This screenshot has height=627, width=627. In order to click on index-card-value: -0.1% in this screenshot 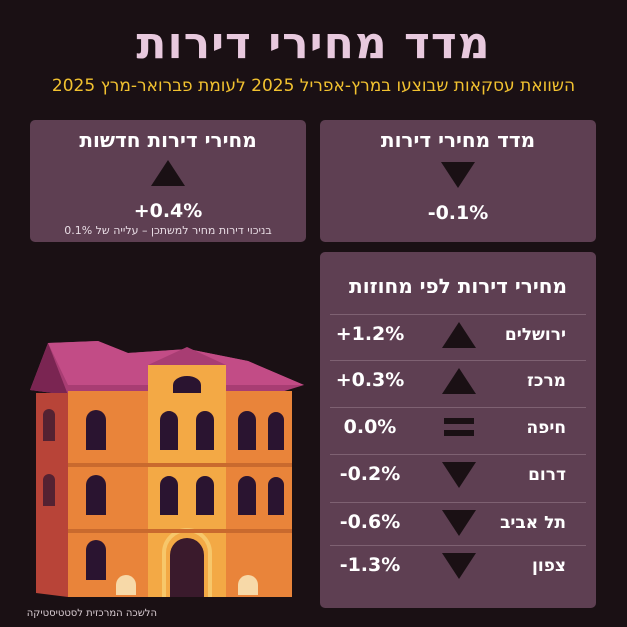, I will do `click(458, 213)`.